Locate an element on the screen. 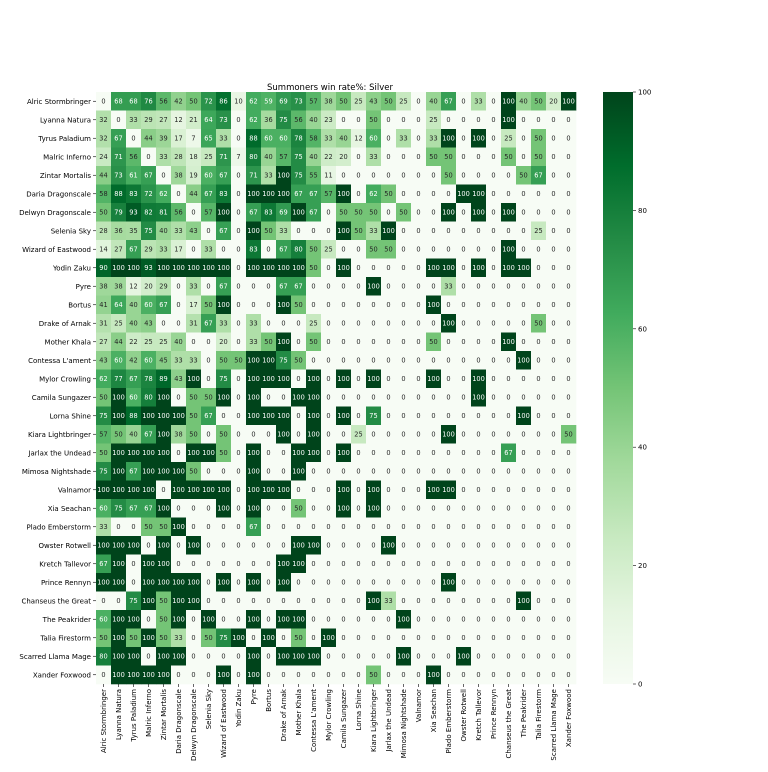  x-tick-label: Mother Khala is located at coordinates (299, 712).